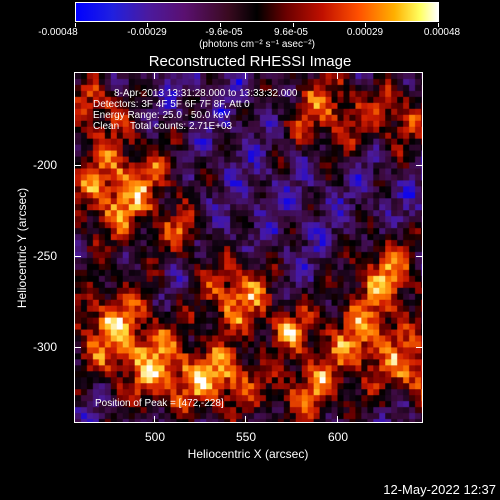 This screenshot has width=500, height=500. What do you see at coordinates (163, 126) in the screenshot?
I see `info-method-counts: Clean Total counts: 2.71E+03` at bounding box center [163, 126].